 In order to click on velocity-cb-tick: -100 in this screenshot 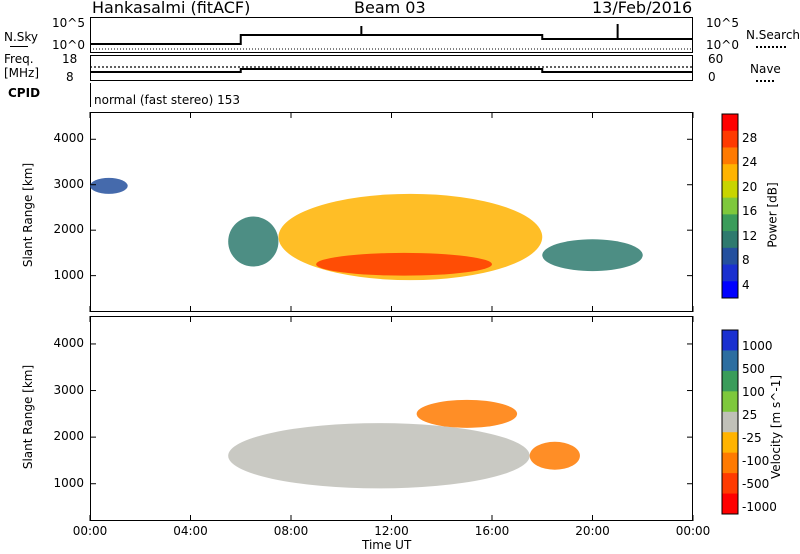, I will do `click(756, 461)`.